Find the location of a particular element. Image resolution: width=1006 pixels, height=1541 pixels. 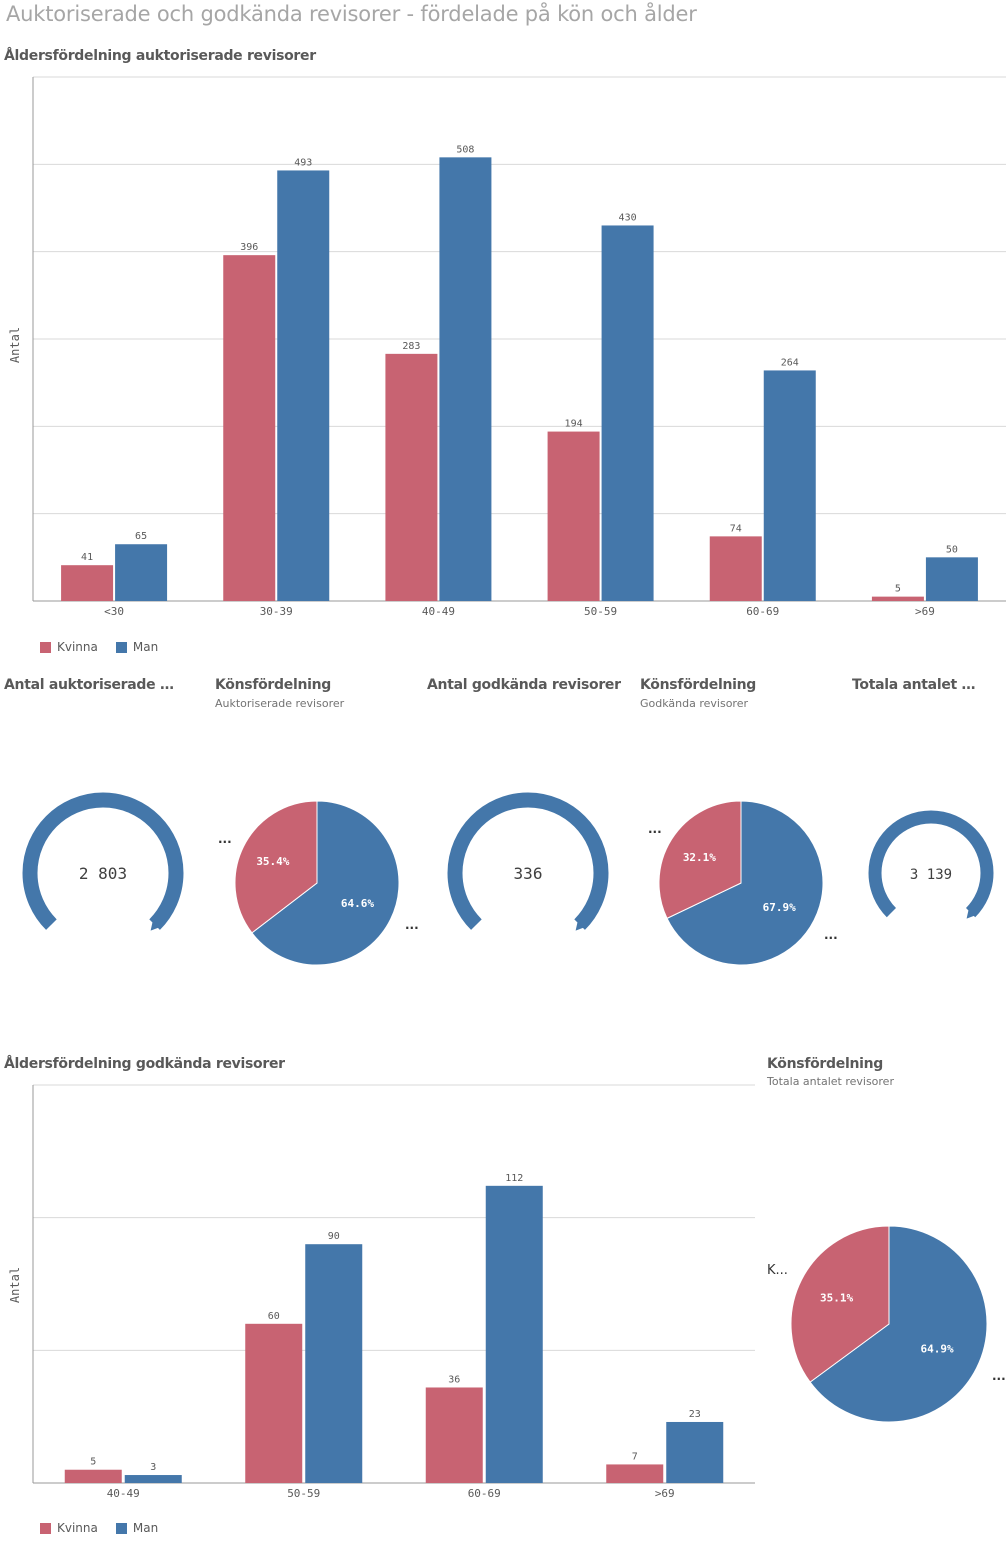

legend-man-swatch is located at coordinates (121, 647).